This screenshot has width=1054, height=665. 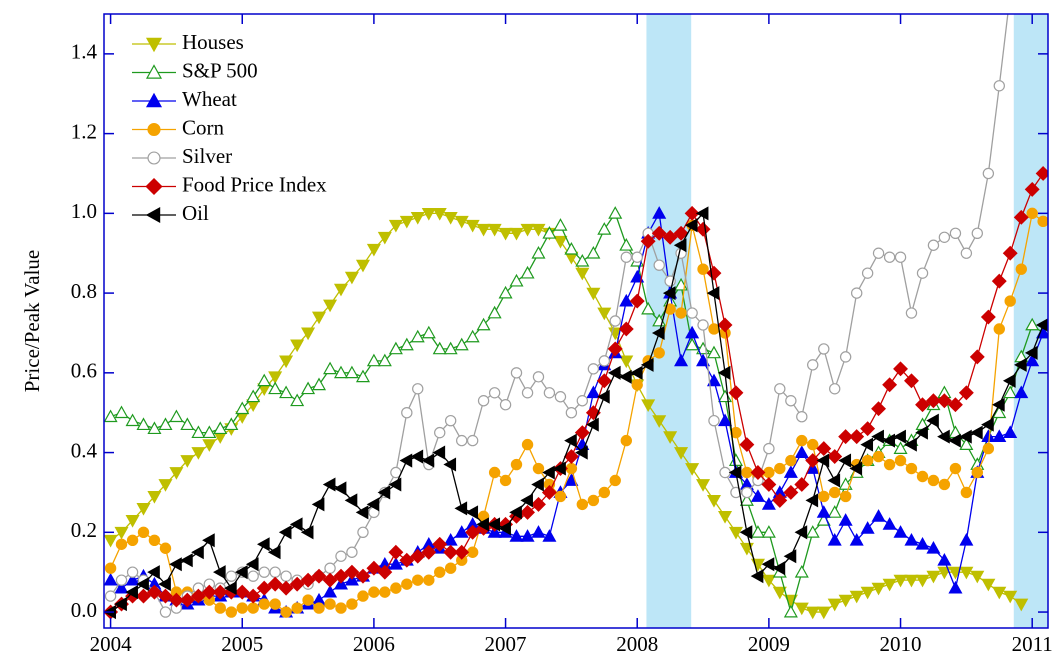 I want to click on x-tick-label: 2004, so click(x=111, y=644).